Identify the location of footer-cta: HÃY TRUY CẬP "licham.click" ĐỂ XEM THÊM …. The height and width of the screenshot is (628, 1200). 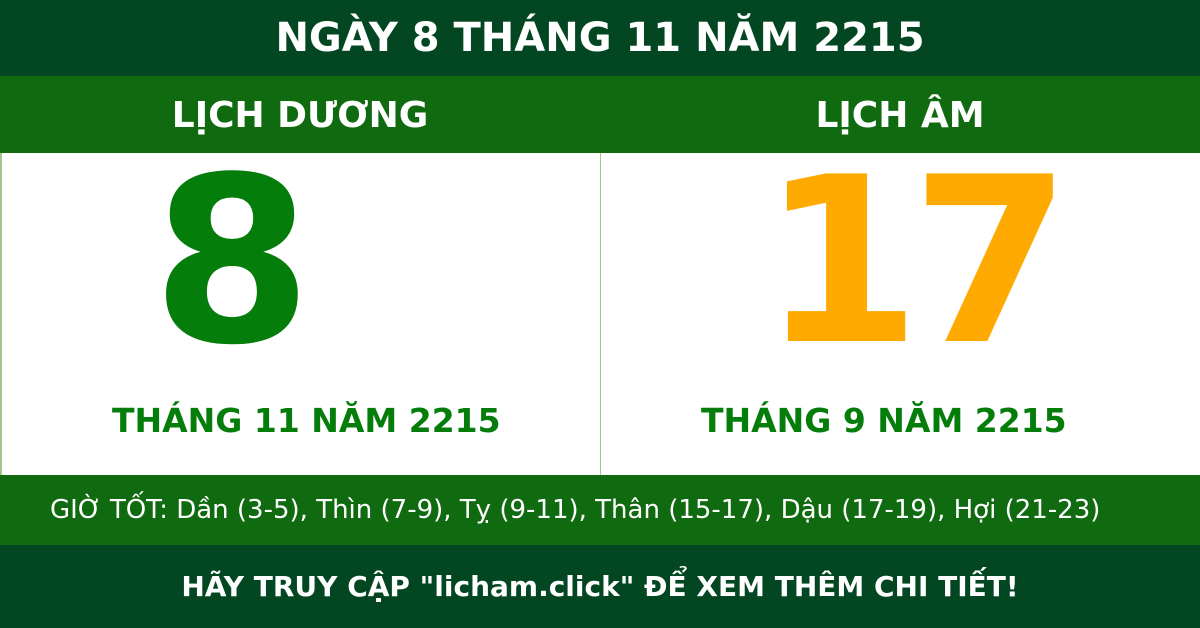
(600, 586).